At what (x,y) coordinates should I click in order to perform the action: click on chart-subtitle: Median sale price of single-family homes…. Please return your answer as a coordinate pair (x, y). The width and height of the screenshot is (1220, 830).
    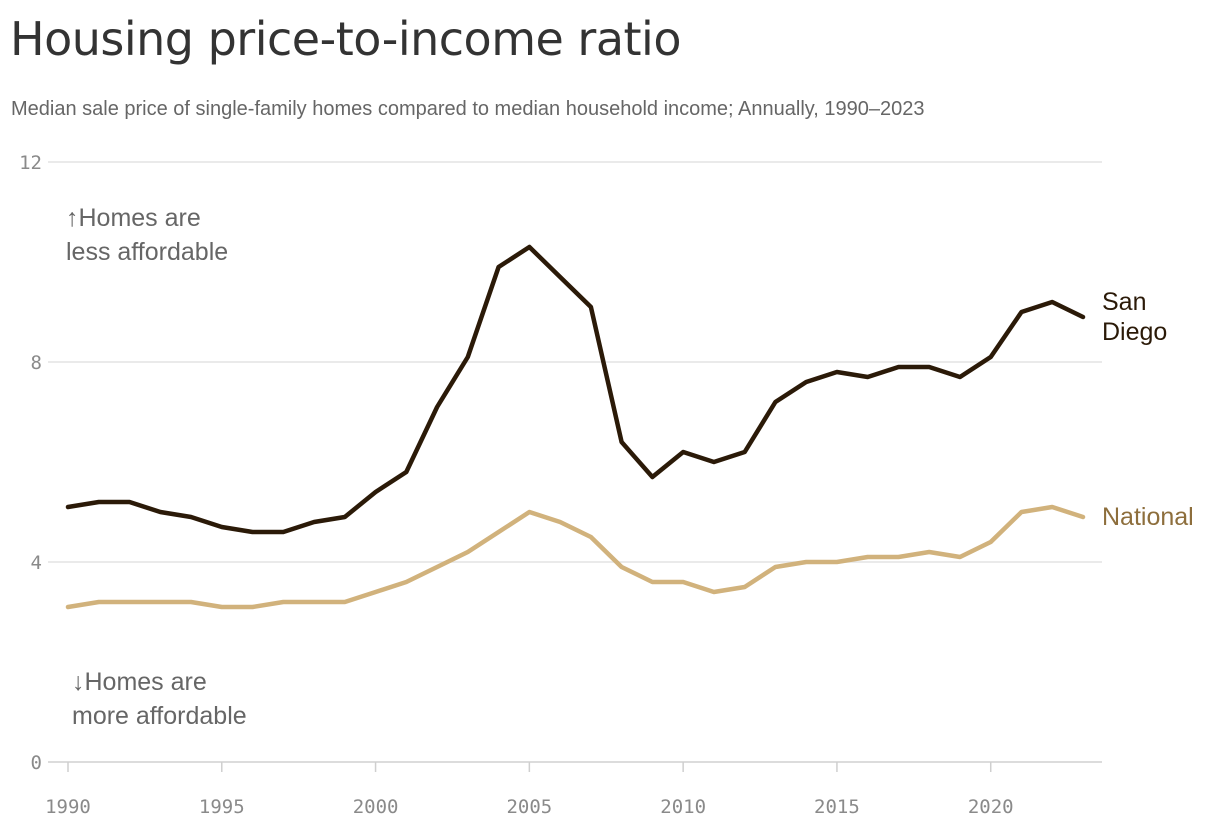
    Looking at the image, I should click on (468, 109).